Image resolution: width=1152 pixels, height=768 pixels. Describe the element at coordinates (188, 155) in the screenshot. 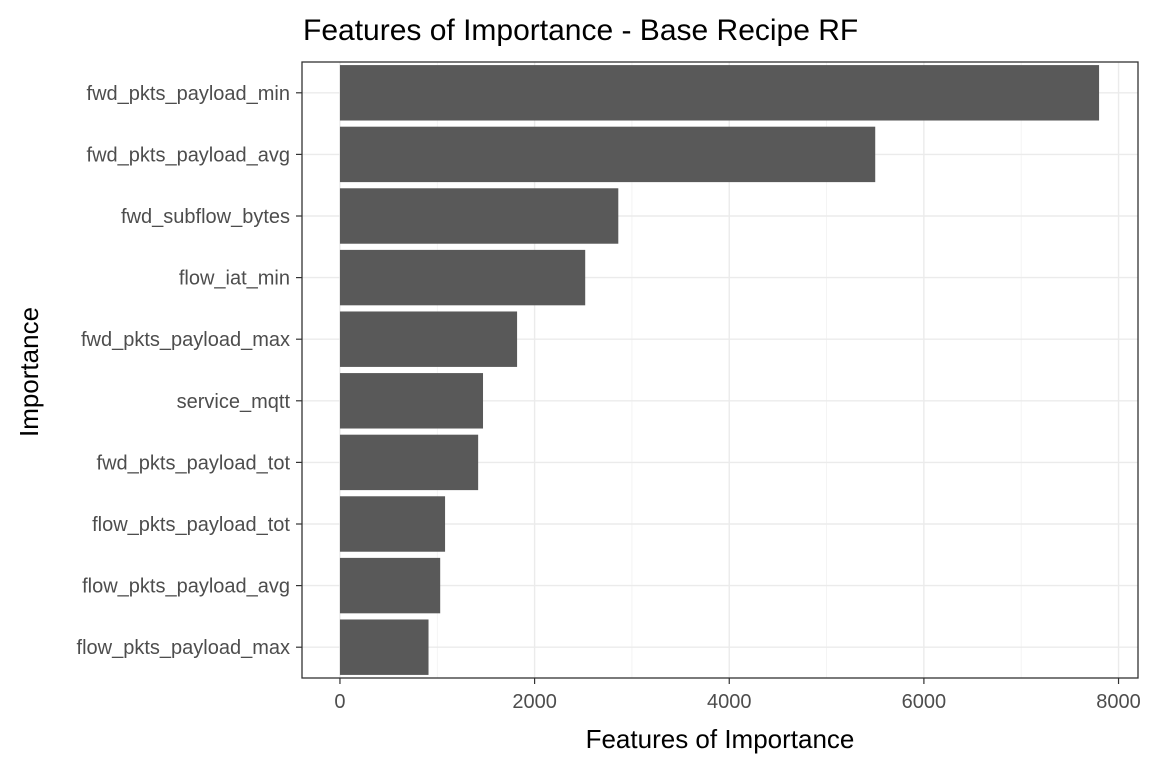

I see `y-tick-label: fwd_pkts_payload_avg` at that location.